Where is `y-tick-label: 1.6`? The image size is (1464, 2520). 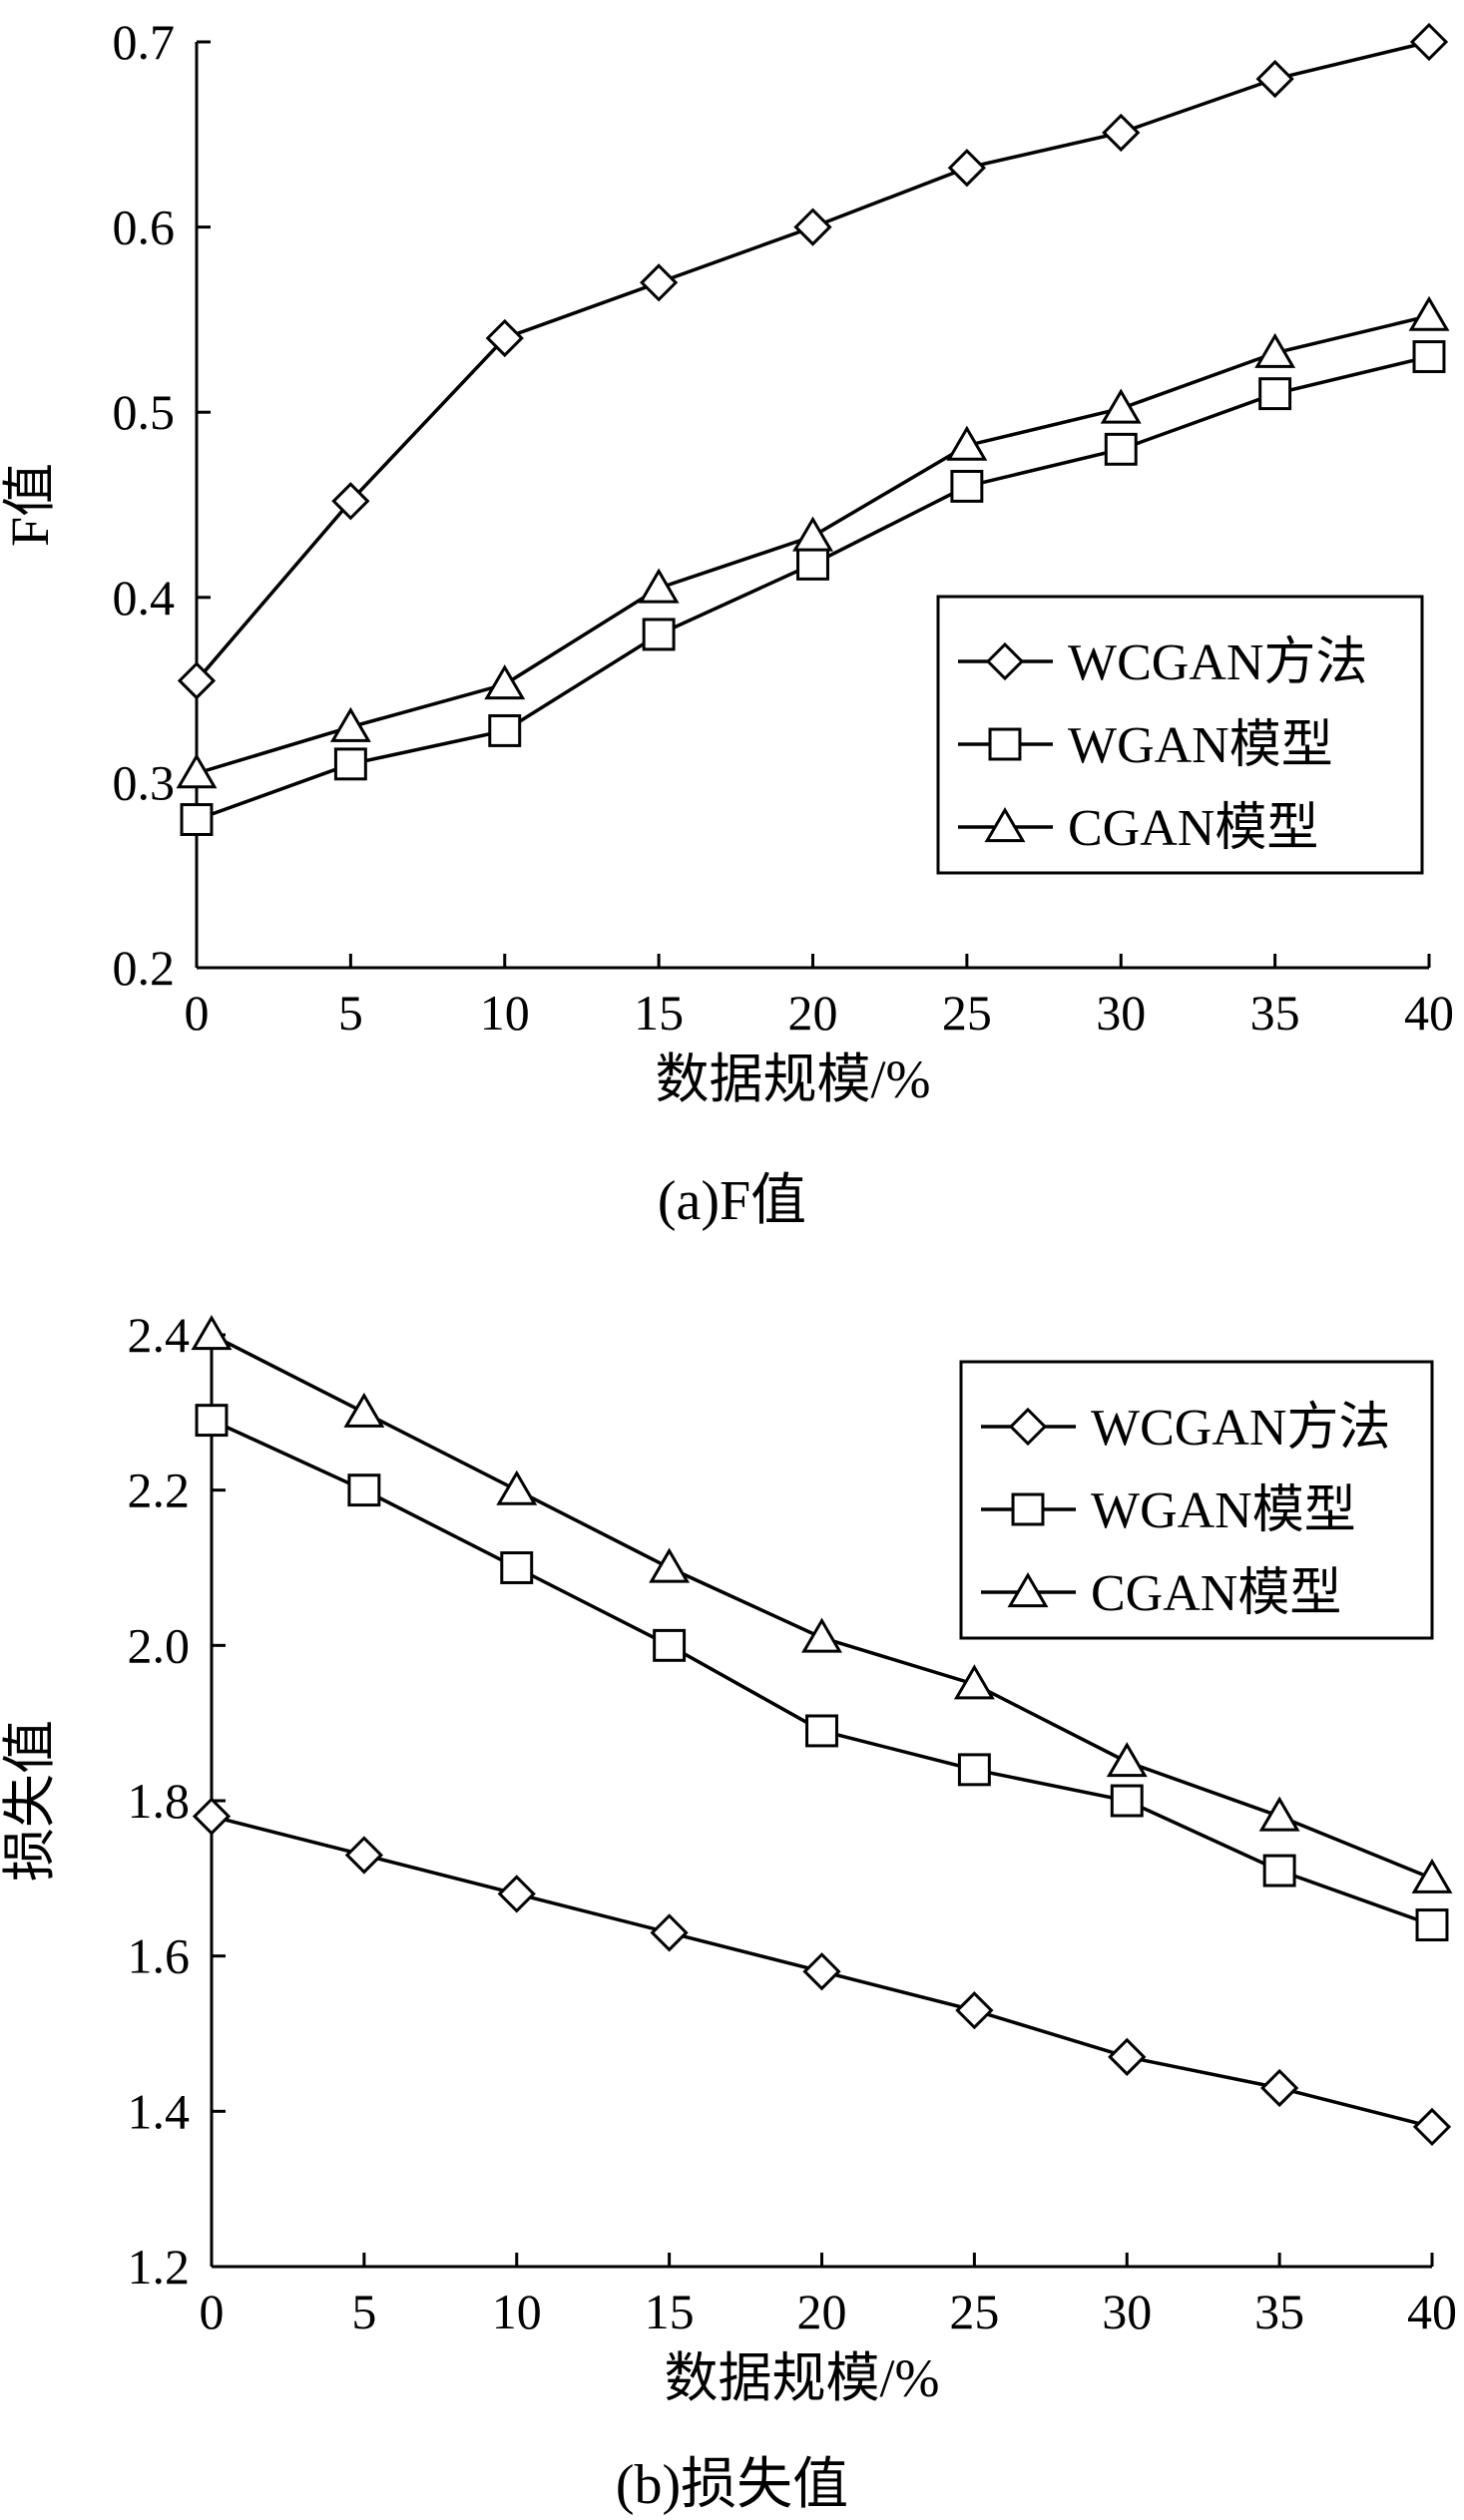
y-tick-label: 1.6 is located at coordinates (159, 1956).